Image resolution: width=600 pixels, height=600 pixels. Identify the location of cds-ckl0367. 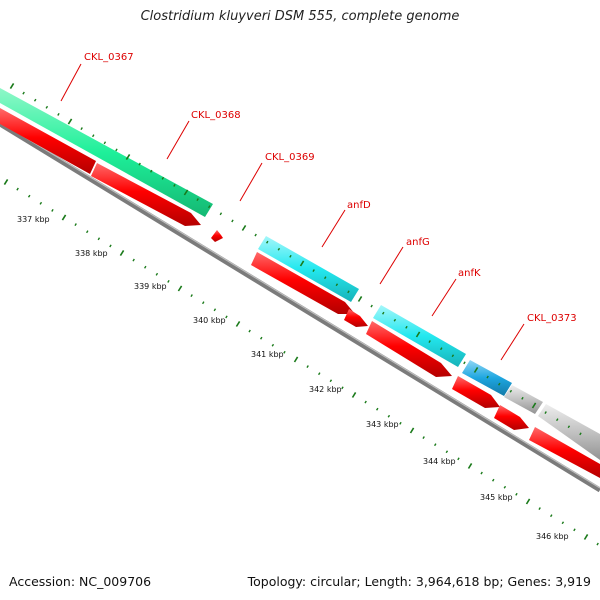
(106, 152).